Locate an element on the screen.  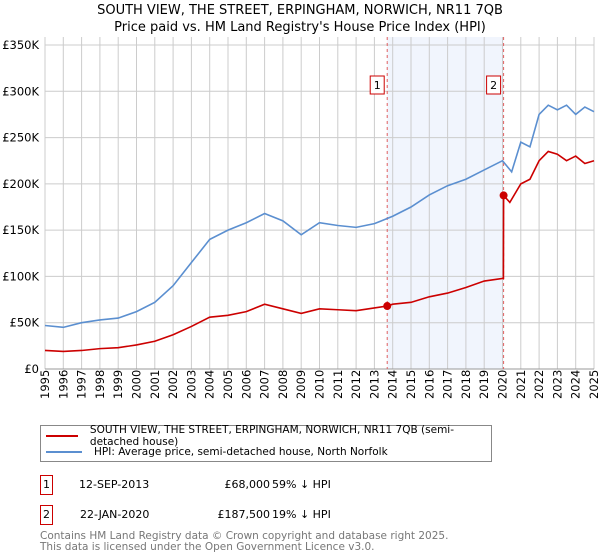
x-tick-label: 2022 is located at coordinates (539, 384).